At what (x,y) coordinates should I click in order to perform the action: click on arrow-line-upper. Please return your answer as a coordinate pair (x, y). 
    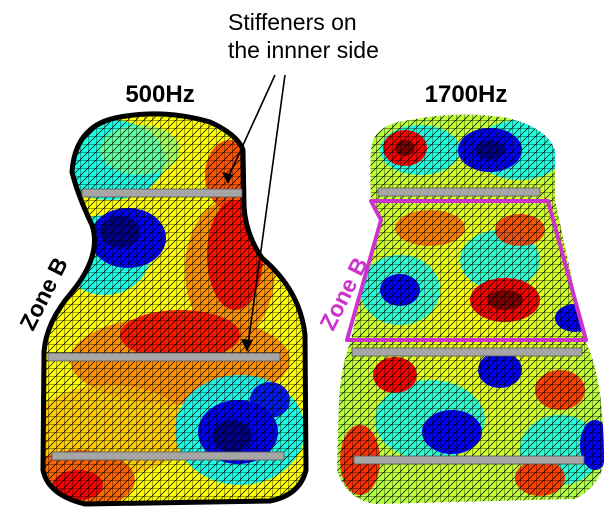
    Looking at the image, I should click on (251, 126).